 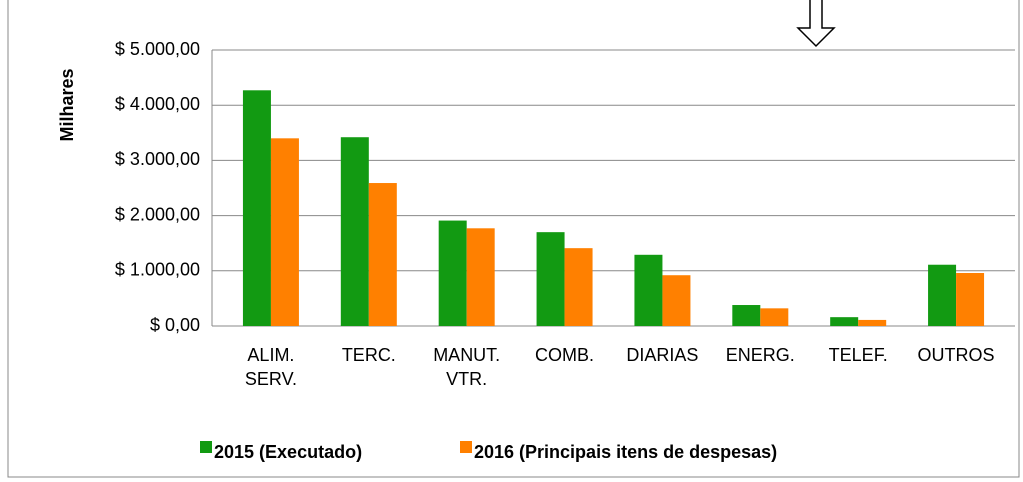 I want to click on y-tick-label: $ 0,00, so click(x=175, y=325).